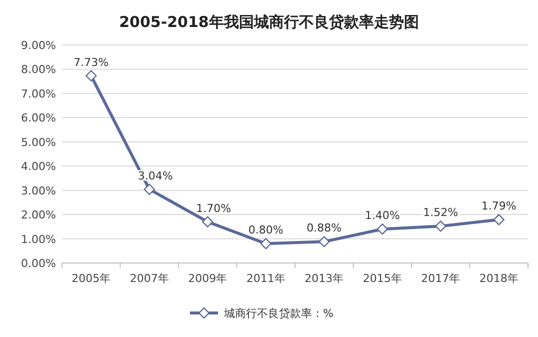 The width and height of the screenshot is (538, 337). Describe the element at coordinates (440, 213) in the screenshot. I see `data-label: 1.52%` at that location.